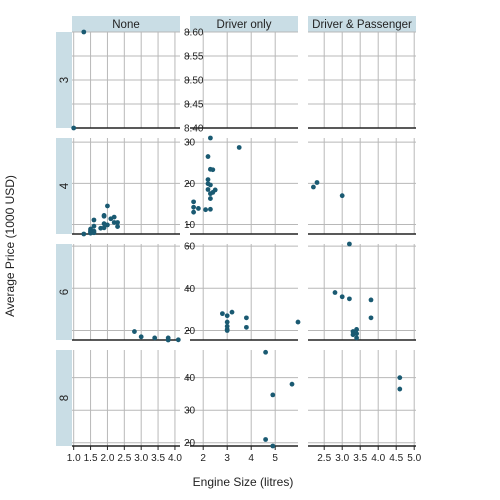 Image resolution: width=500 pixels, height=500 pixels. What do you see at coordinates (194, 81) in the screenshot?
I see `y-tick-label: 8.50` at bounding box center [194, 81].